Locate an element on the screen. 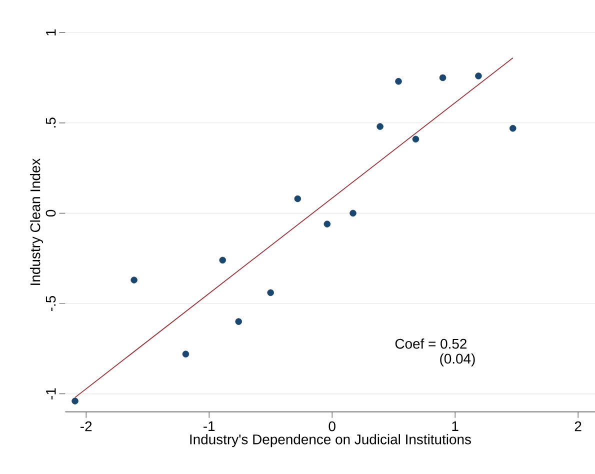  x-tick-label: -1 is located at coordinates (209, 426).